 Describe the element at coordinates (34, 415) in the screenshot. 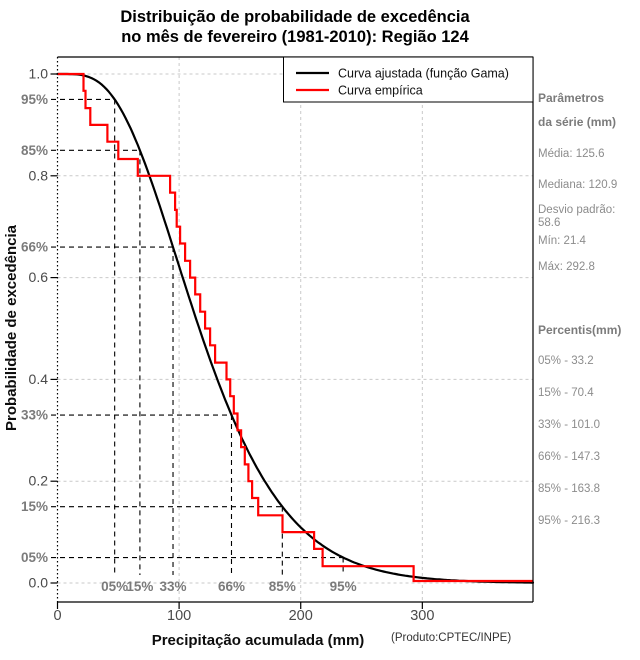

I see `y-axis-percent-label: 33%` at that location.